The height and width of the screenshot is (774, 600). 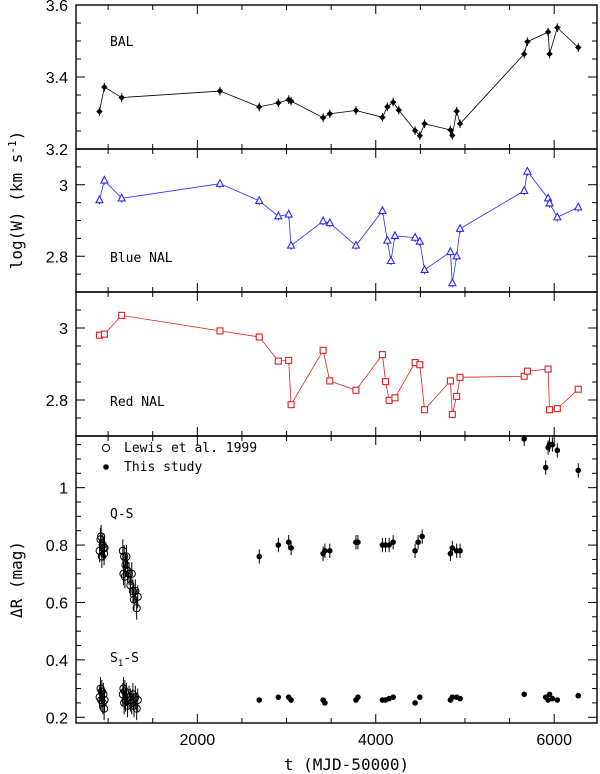 What do you see at coordinates (122, 42) in the screenshot?
I see `panel-bal-label: BAL` at bounding box center [122, 42].